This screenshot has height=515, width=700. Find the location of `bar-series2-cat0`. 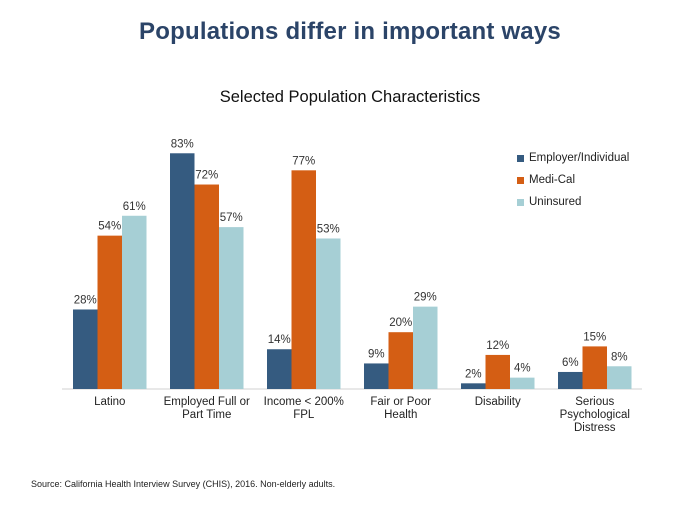

bar-series2-cat0 is located at coordinates (134, 302).